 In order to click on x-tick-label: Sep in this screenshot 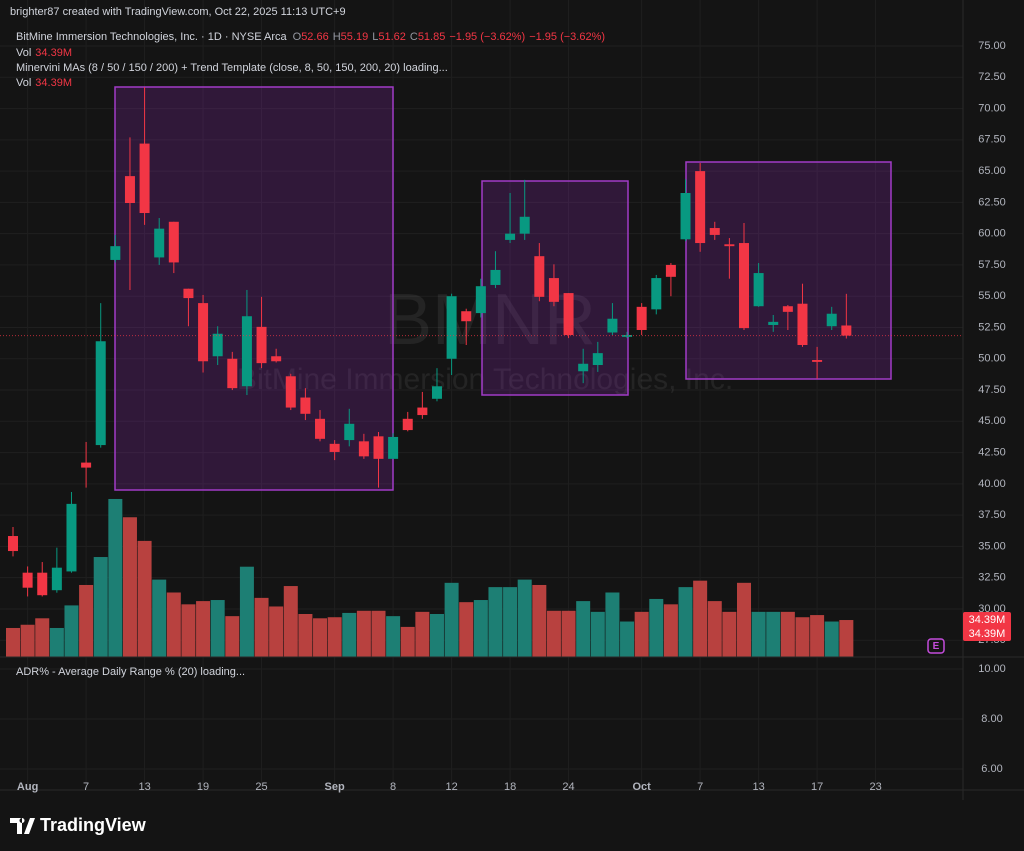, I will do `click(335, 787)`.